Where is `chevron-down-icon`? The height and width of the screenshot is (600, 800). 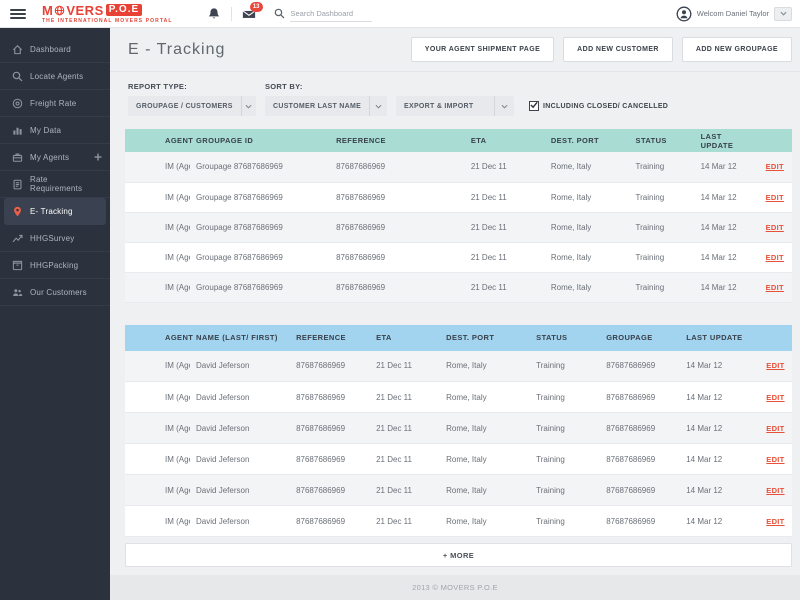 chevron-down-icon is located at coordinates (783, 13).